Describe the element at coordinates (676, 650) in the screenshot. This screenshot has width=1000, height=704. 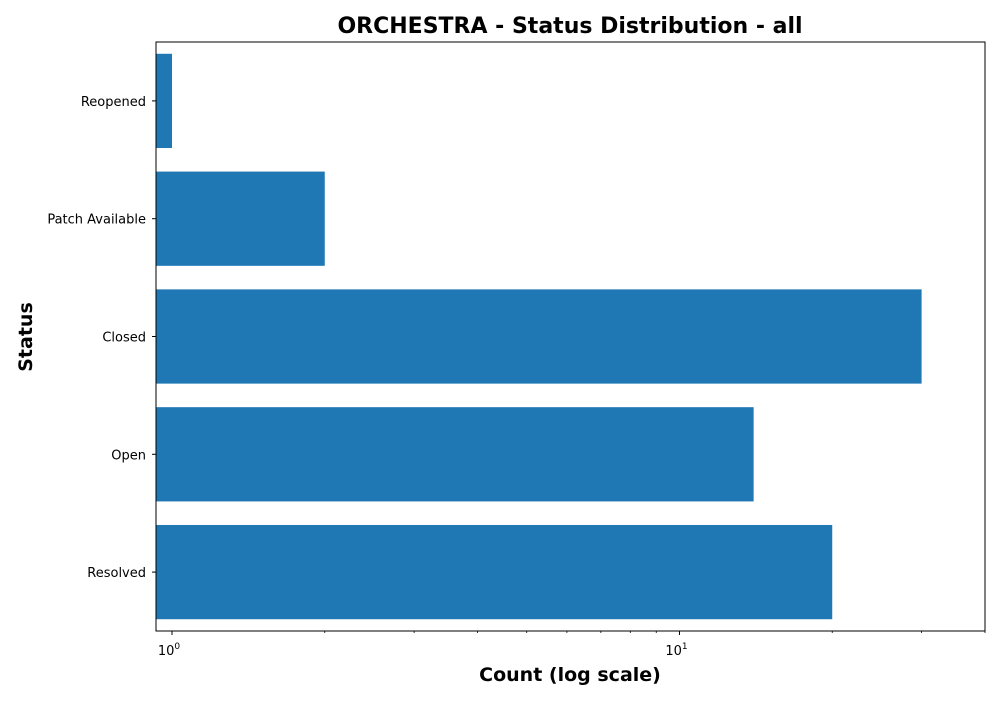
I see `x-tick-label-1: 10¹` at that location.